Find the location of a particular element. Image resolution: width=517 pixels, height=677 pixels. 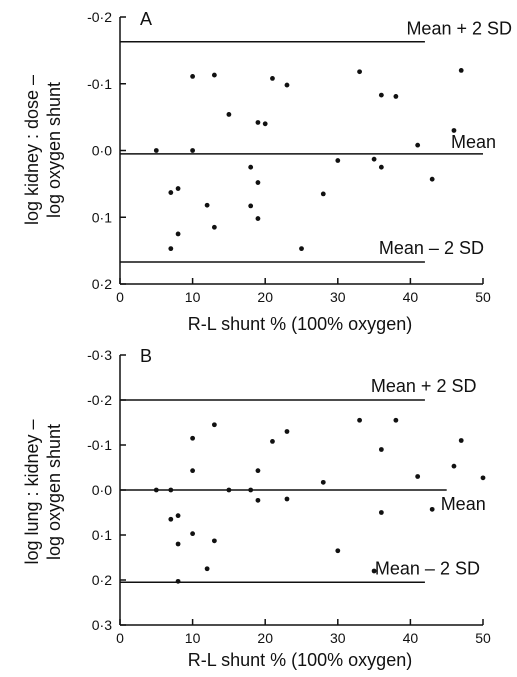

panel-a-ylabel-line2: log oxygen shunt is located at coordinates (54, 150).